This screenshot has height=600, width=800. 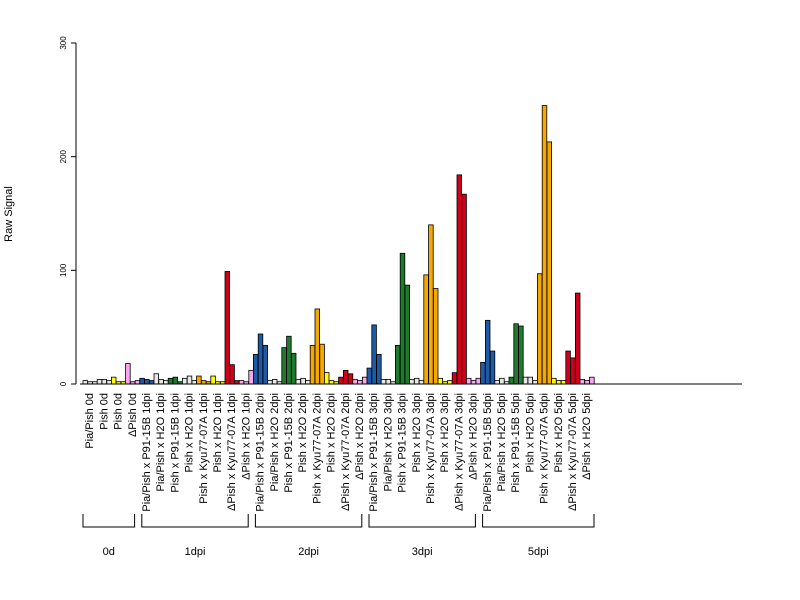 I want to click on y-tick-label: 0, so click(x=63, y=383).